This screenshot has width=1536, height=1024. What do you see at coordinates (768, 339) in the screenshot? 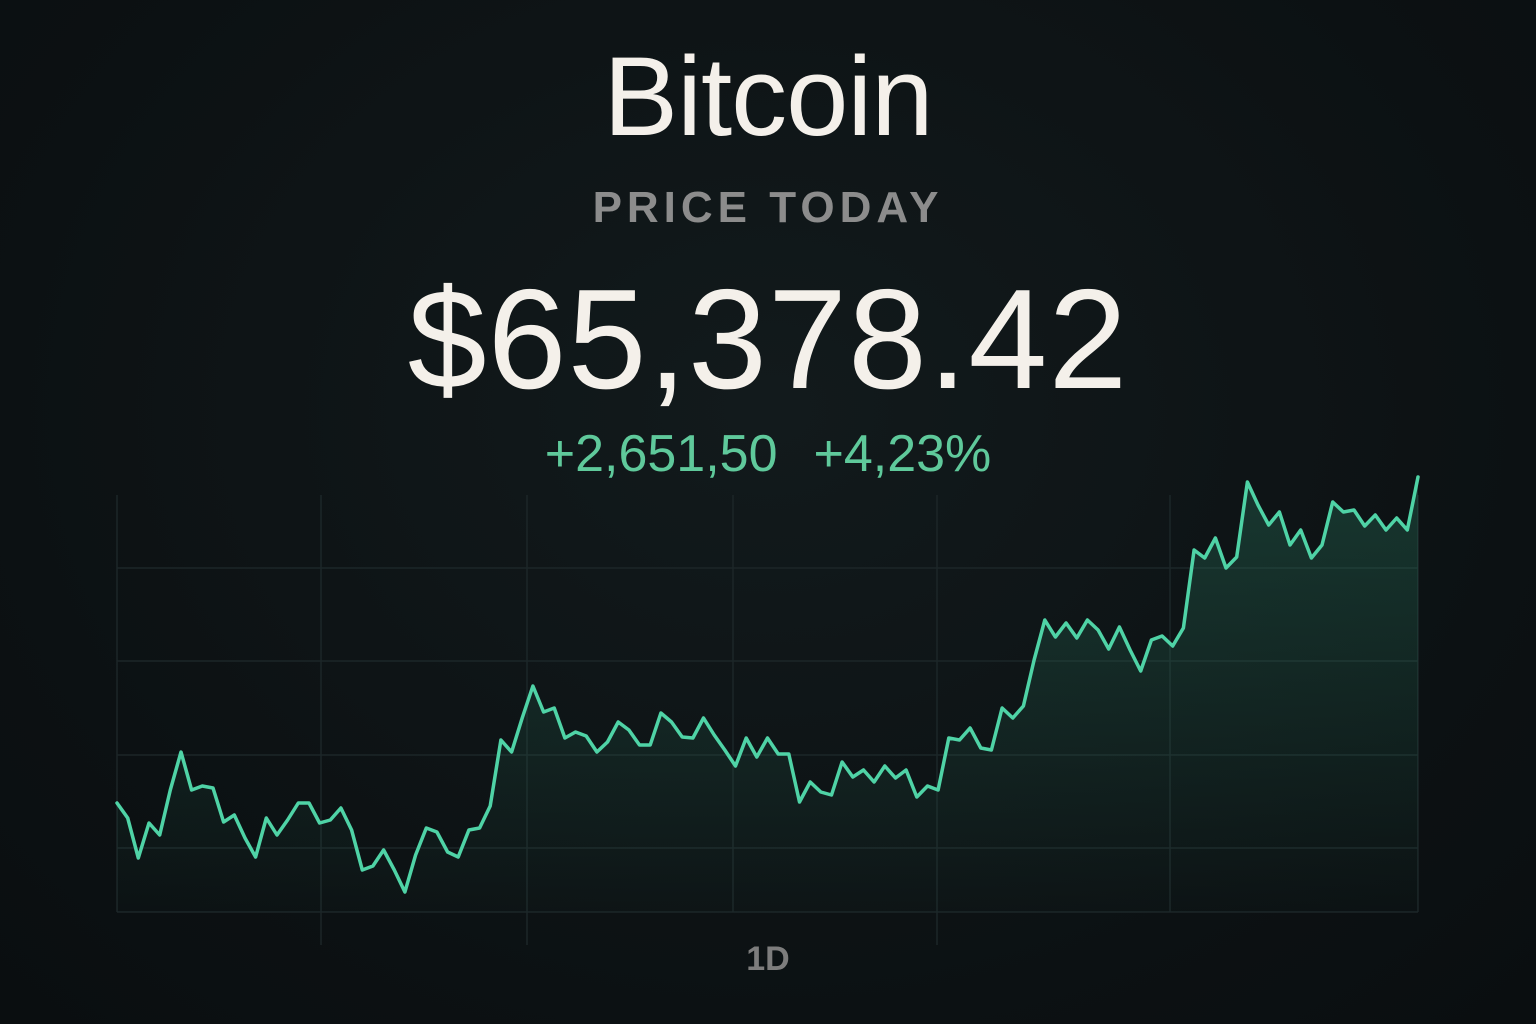
I see `price: $65,378.42` at bounding box center [768, 339].